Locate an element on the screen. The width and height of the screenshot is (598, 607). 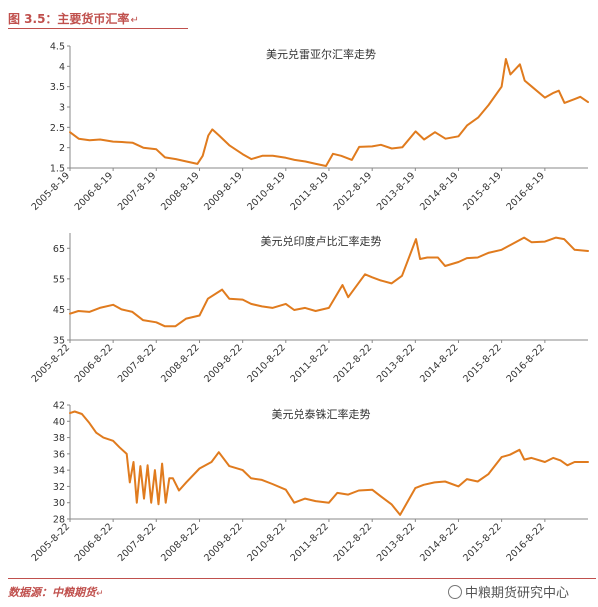
y-tick-label: 4.5 is located at coordinates (57, 47).